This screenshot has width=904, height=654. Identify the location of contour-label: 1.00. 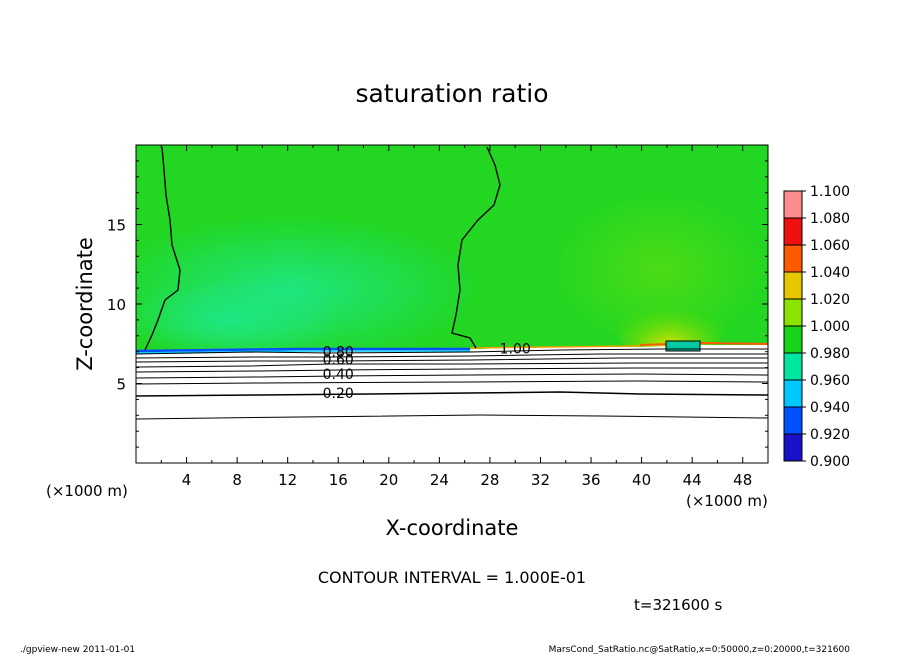
(515, 350).